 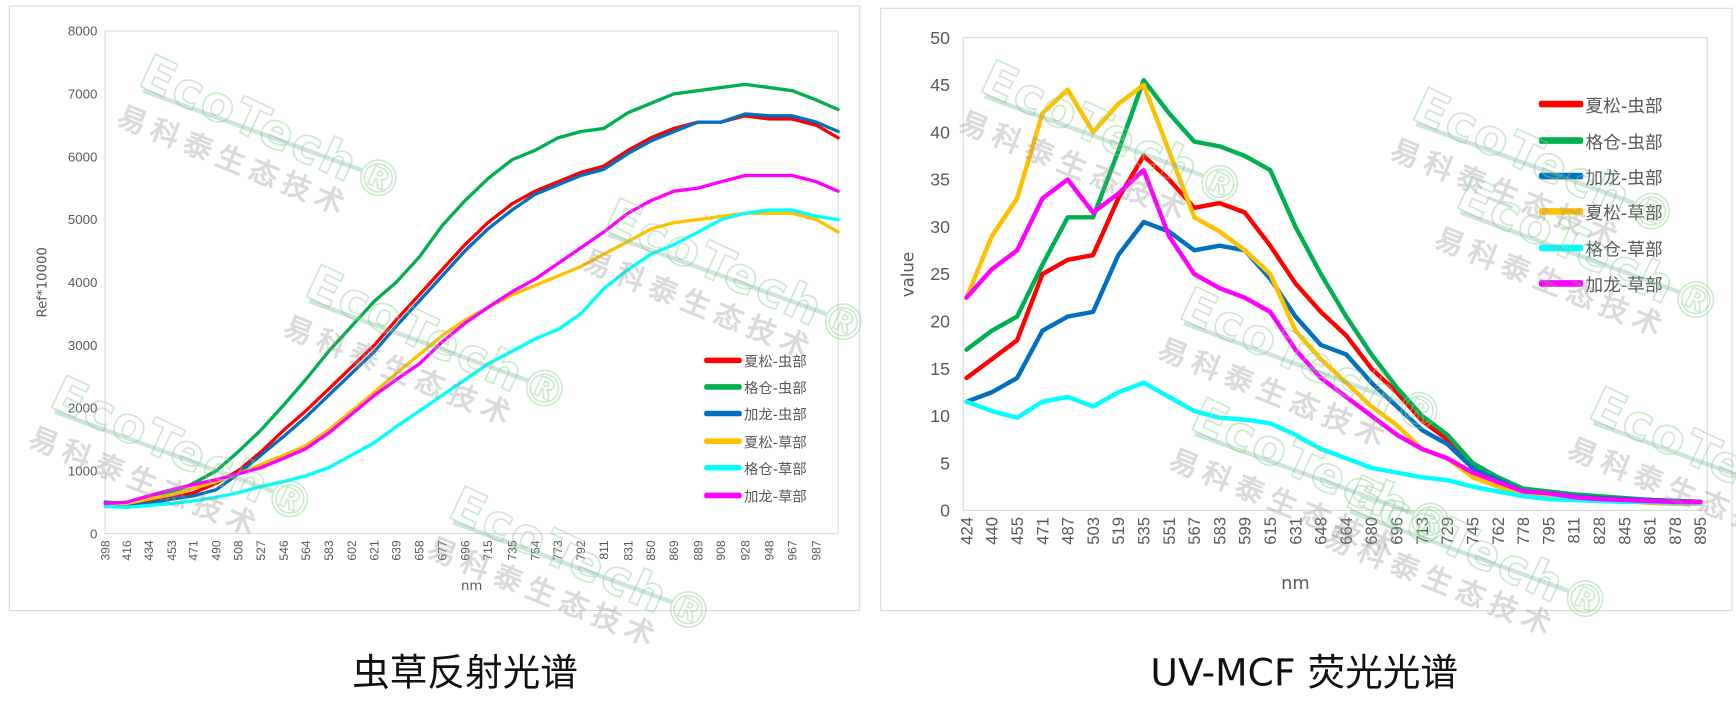 What do you see at coordinates (1093, 531) in the screenshot?
I see `x-tick-label: 503` at bounding box center [1093, 531].